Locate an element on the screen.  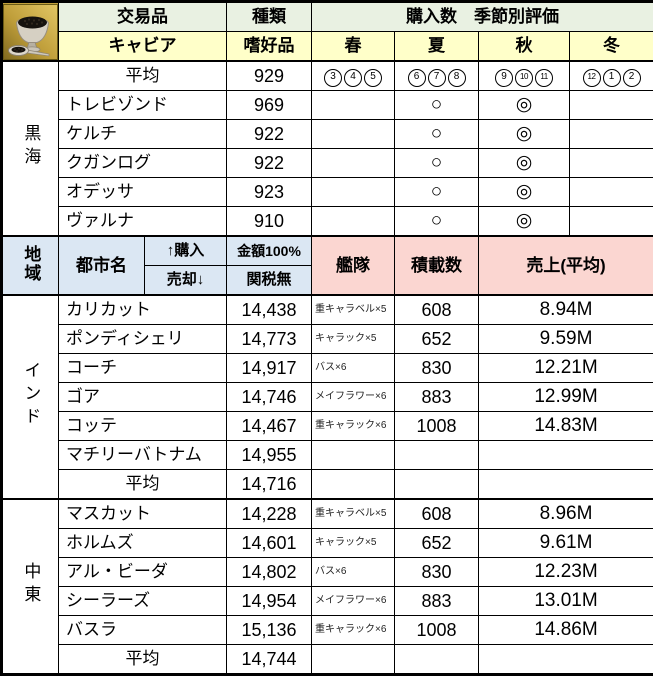
average-row: 平均 14,744 is located at coordinates (327, 660).